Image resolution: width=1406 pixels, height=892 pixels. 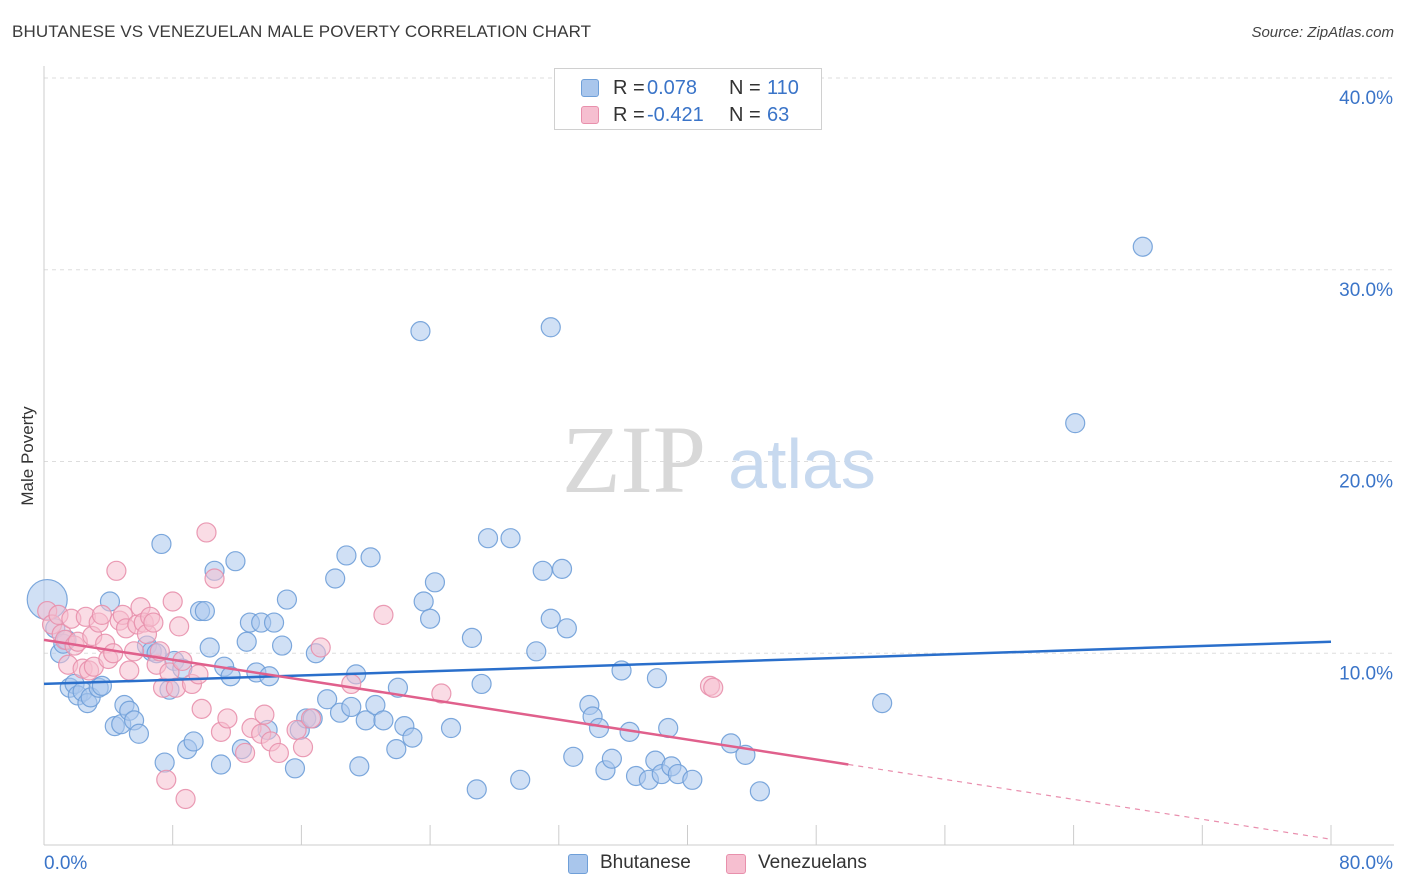 I want to click on watermark-zip: ZIP, so click(x=634, y=459).